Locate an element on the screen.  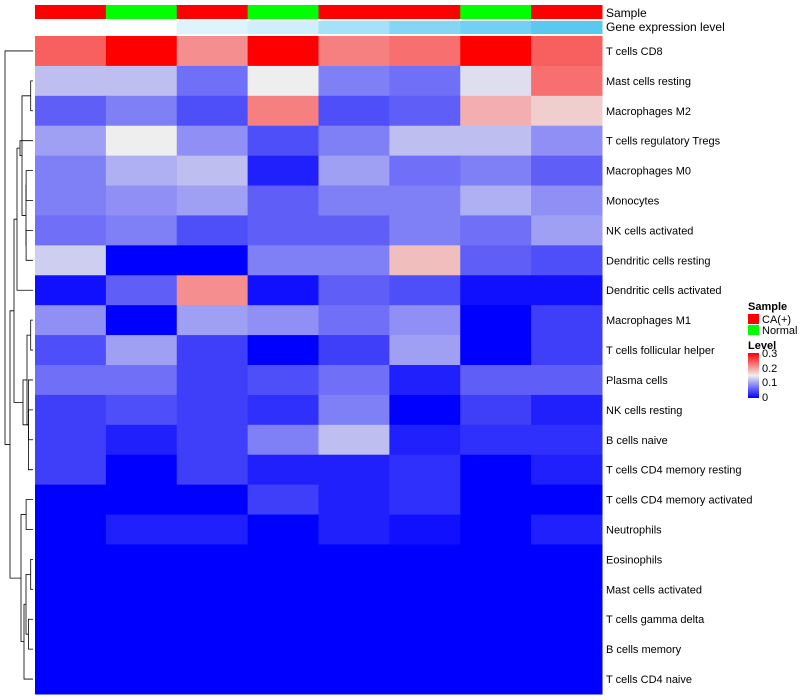
legend-swatch-normal is located at coordinates (753, 330).